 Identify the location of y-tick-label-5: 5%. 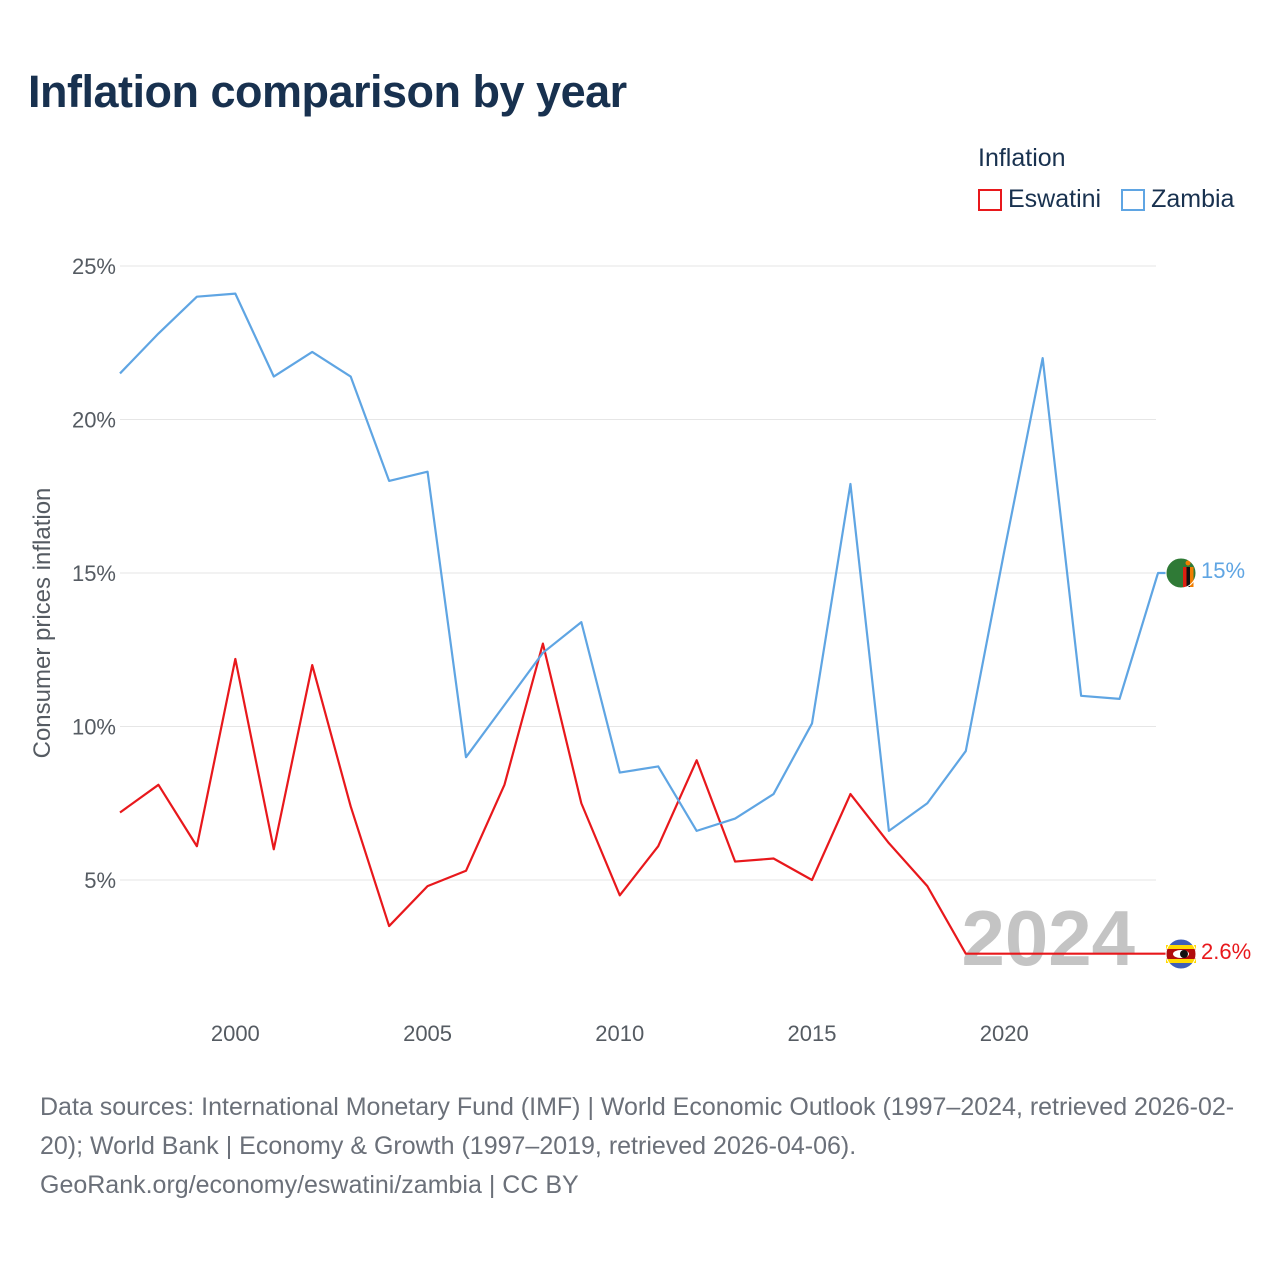
(100, 880).